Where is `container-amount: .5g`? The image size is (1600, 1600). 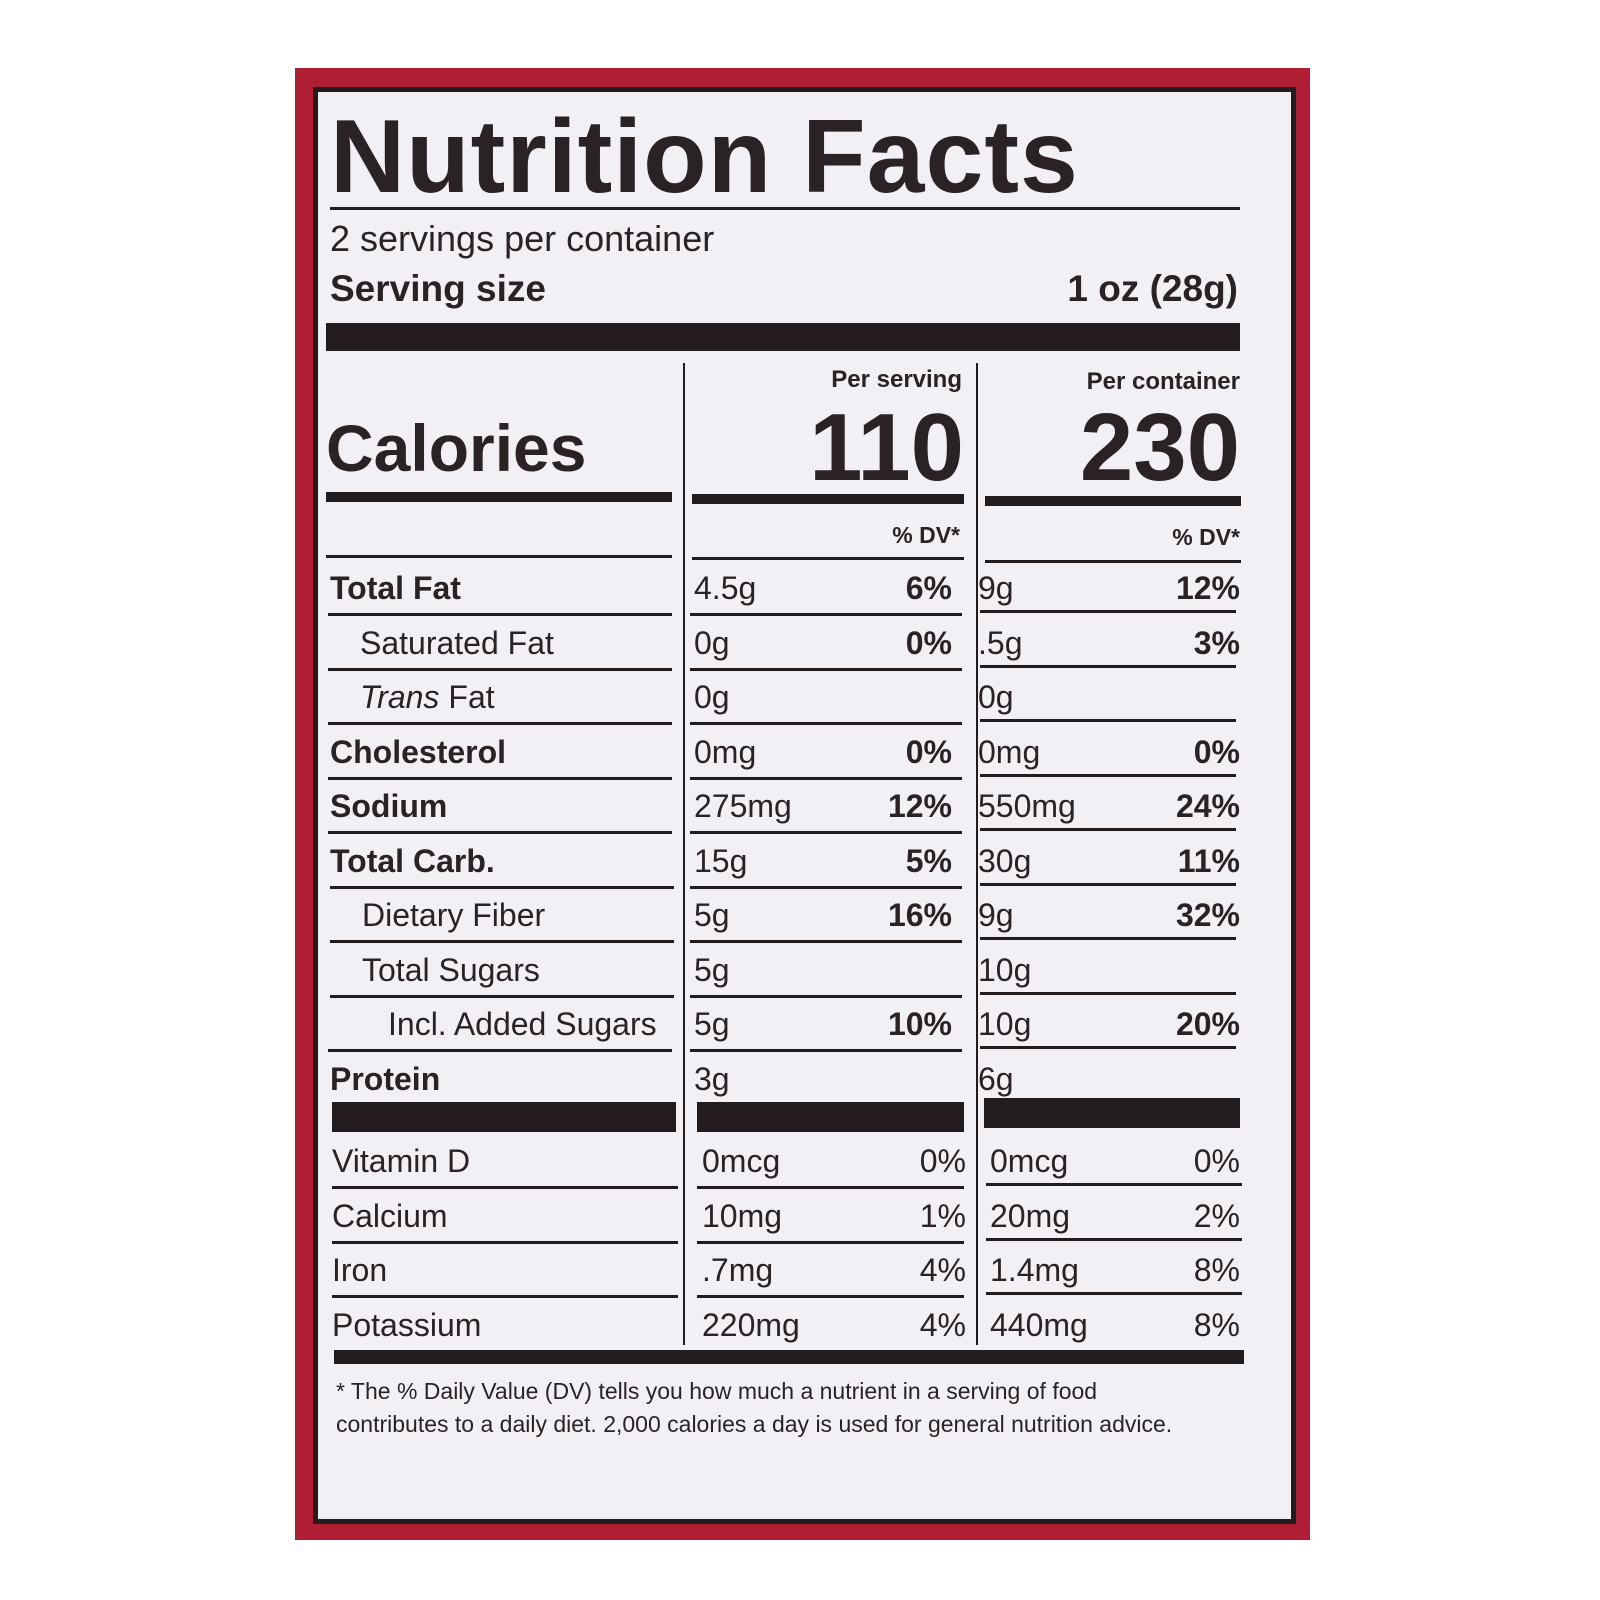 container-amount: .5g is located at coordinates (1000, 642).